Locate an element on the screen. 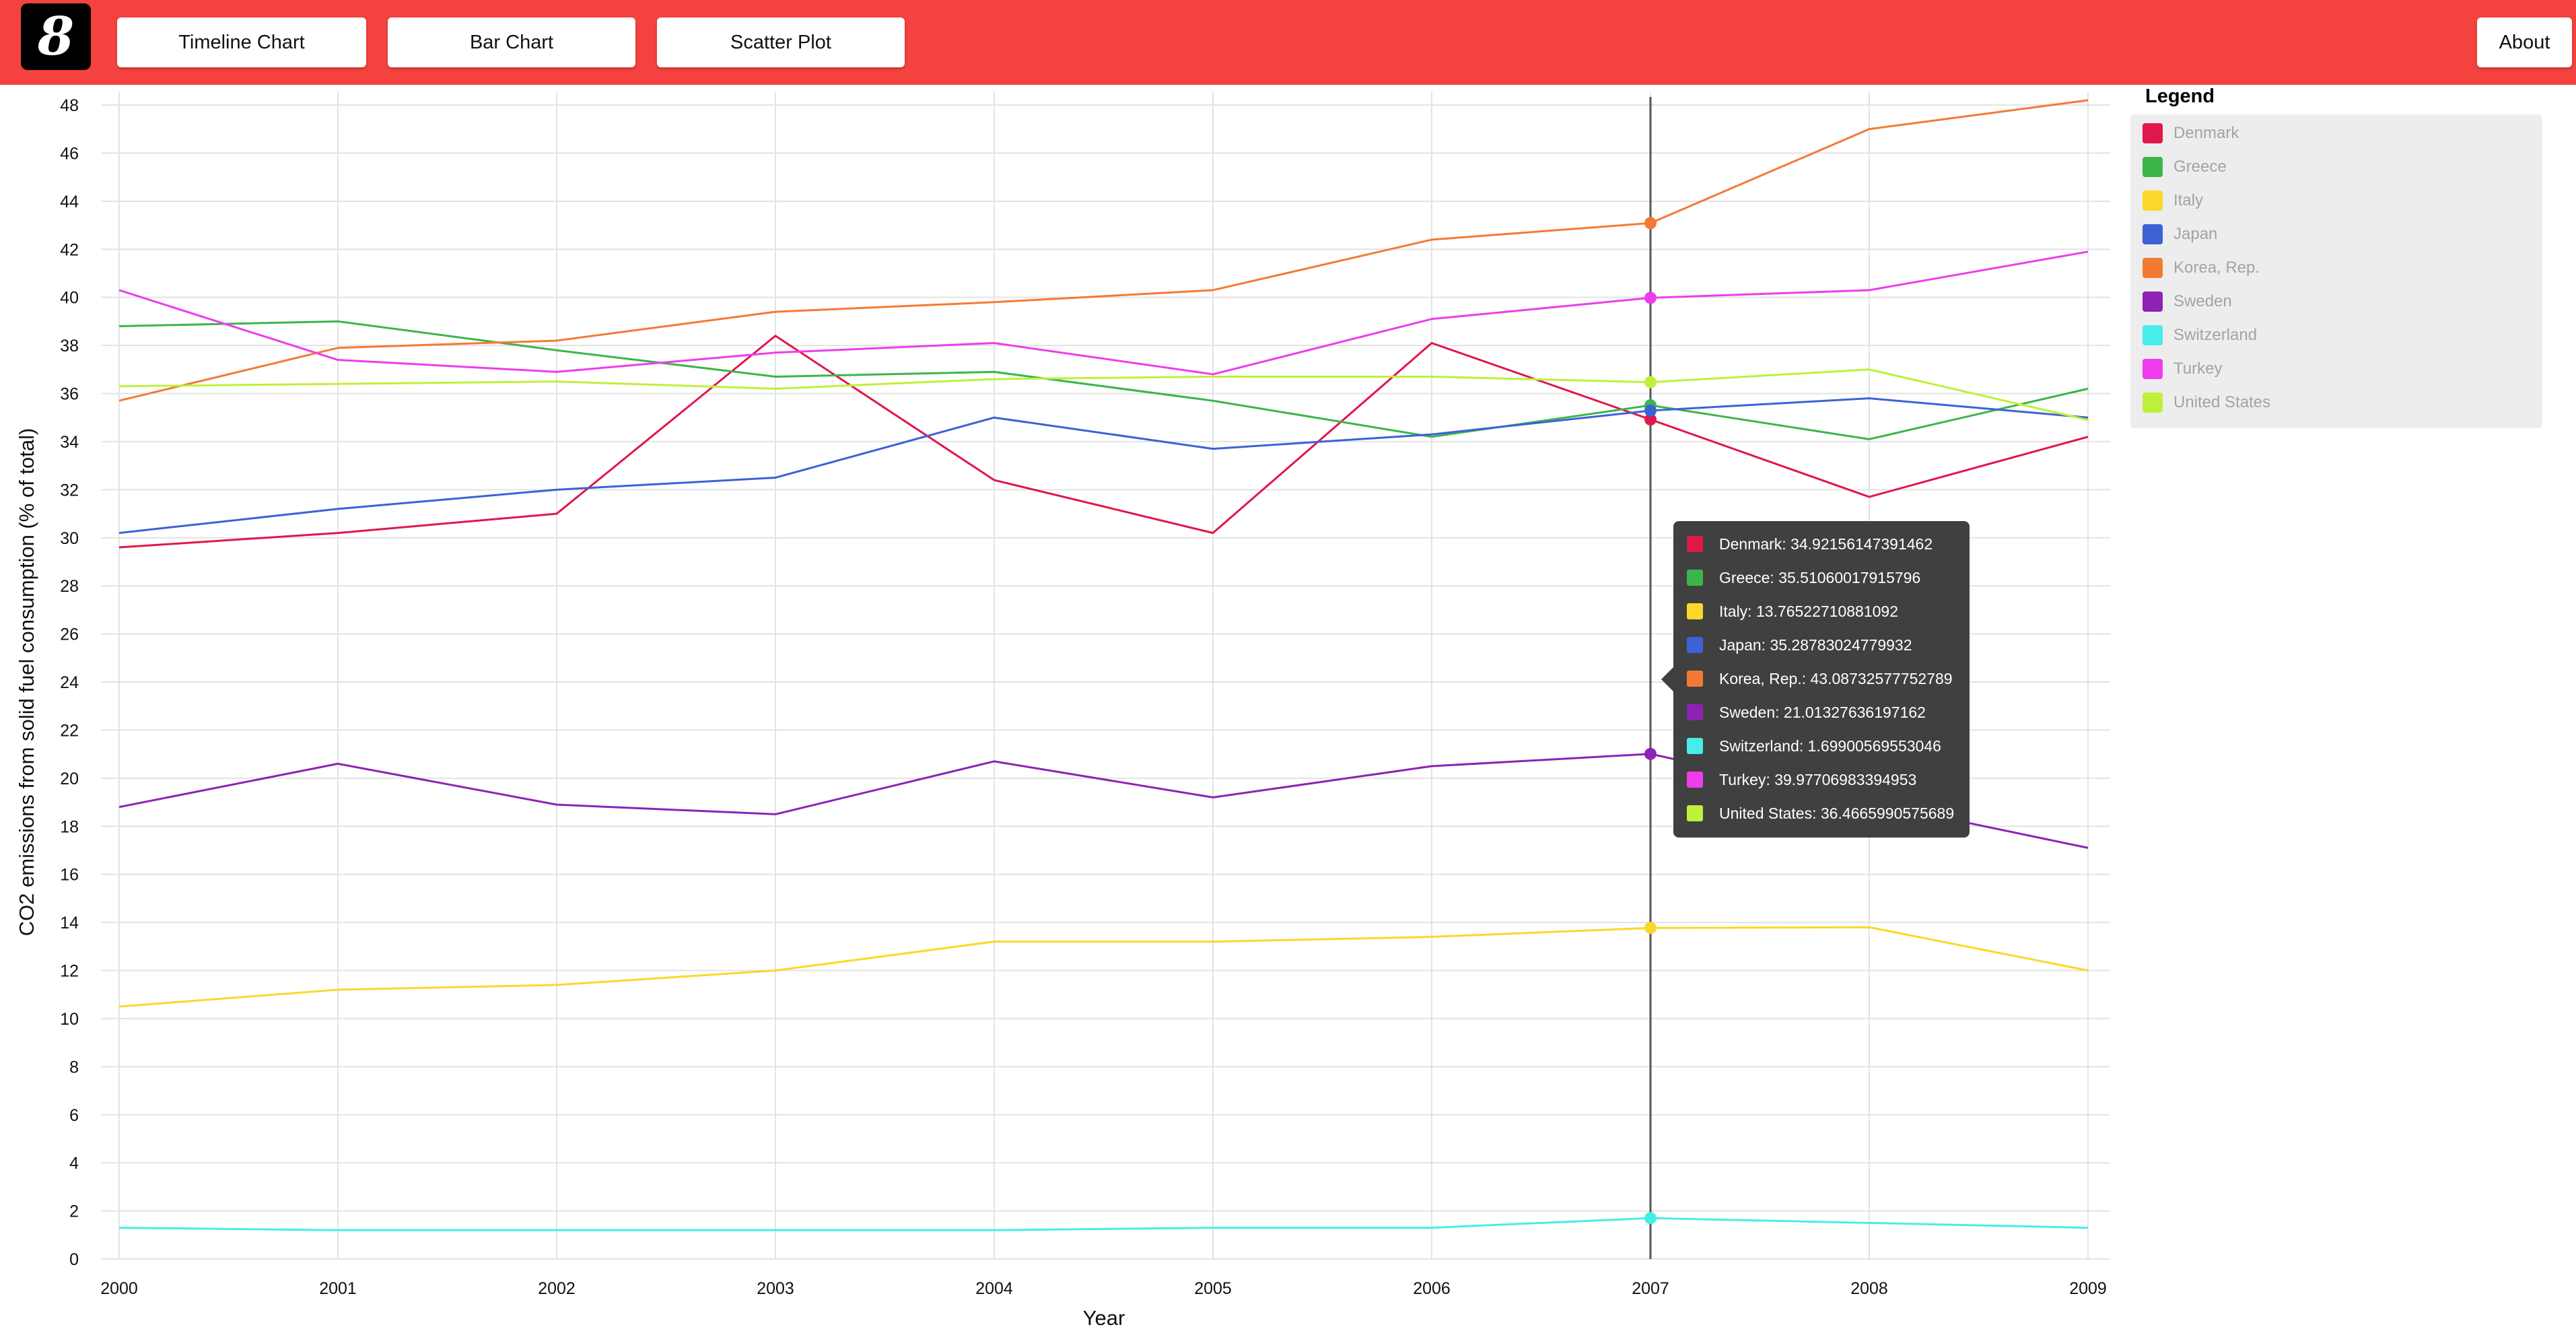  legend-item: Denmark is located at coordinates (2191, 133).